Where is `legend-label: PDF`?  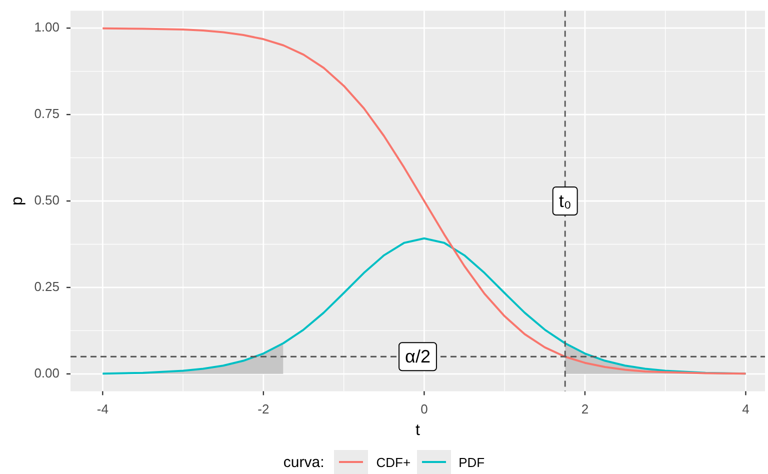 legend-label: PDF is located at coordinates (471, 462).